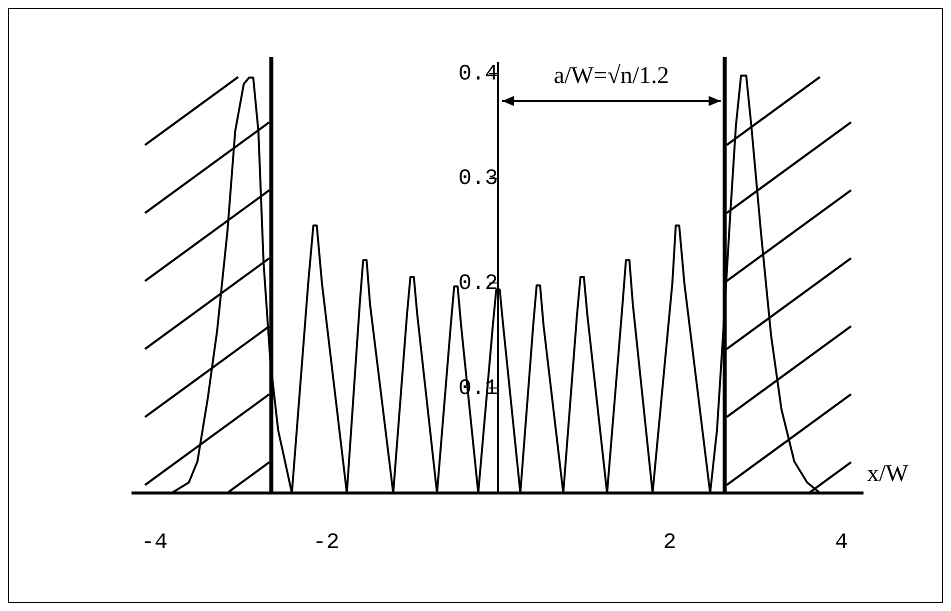  Describe the element at coordinates (478, 283) in the screenshot. I see `y-tick-label: 0.2` at that location.